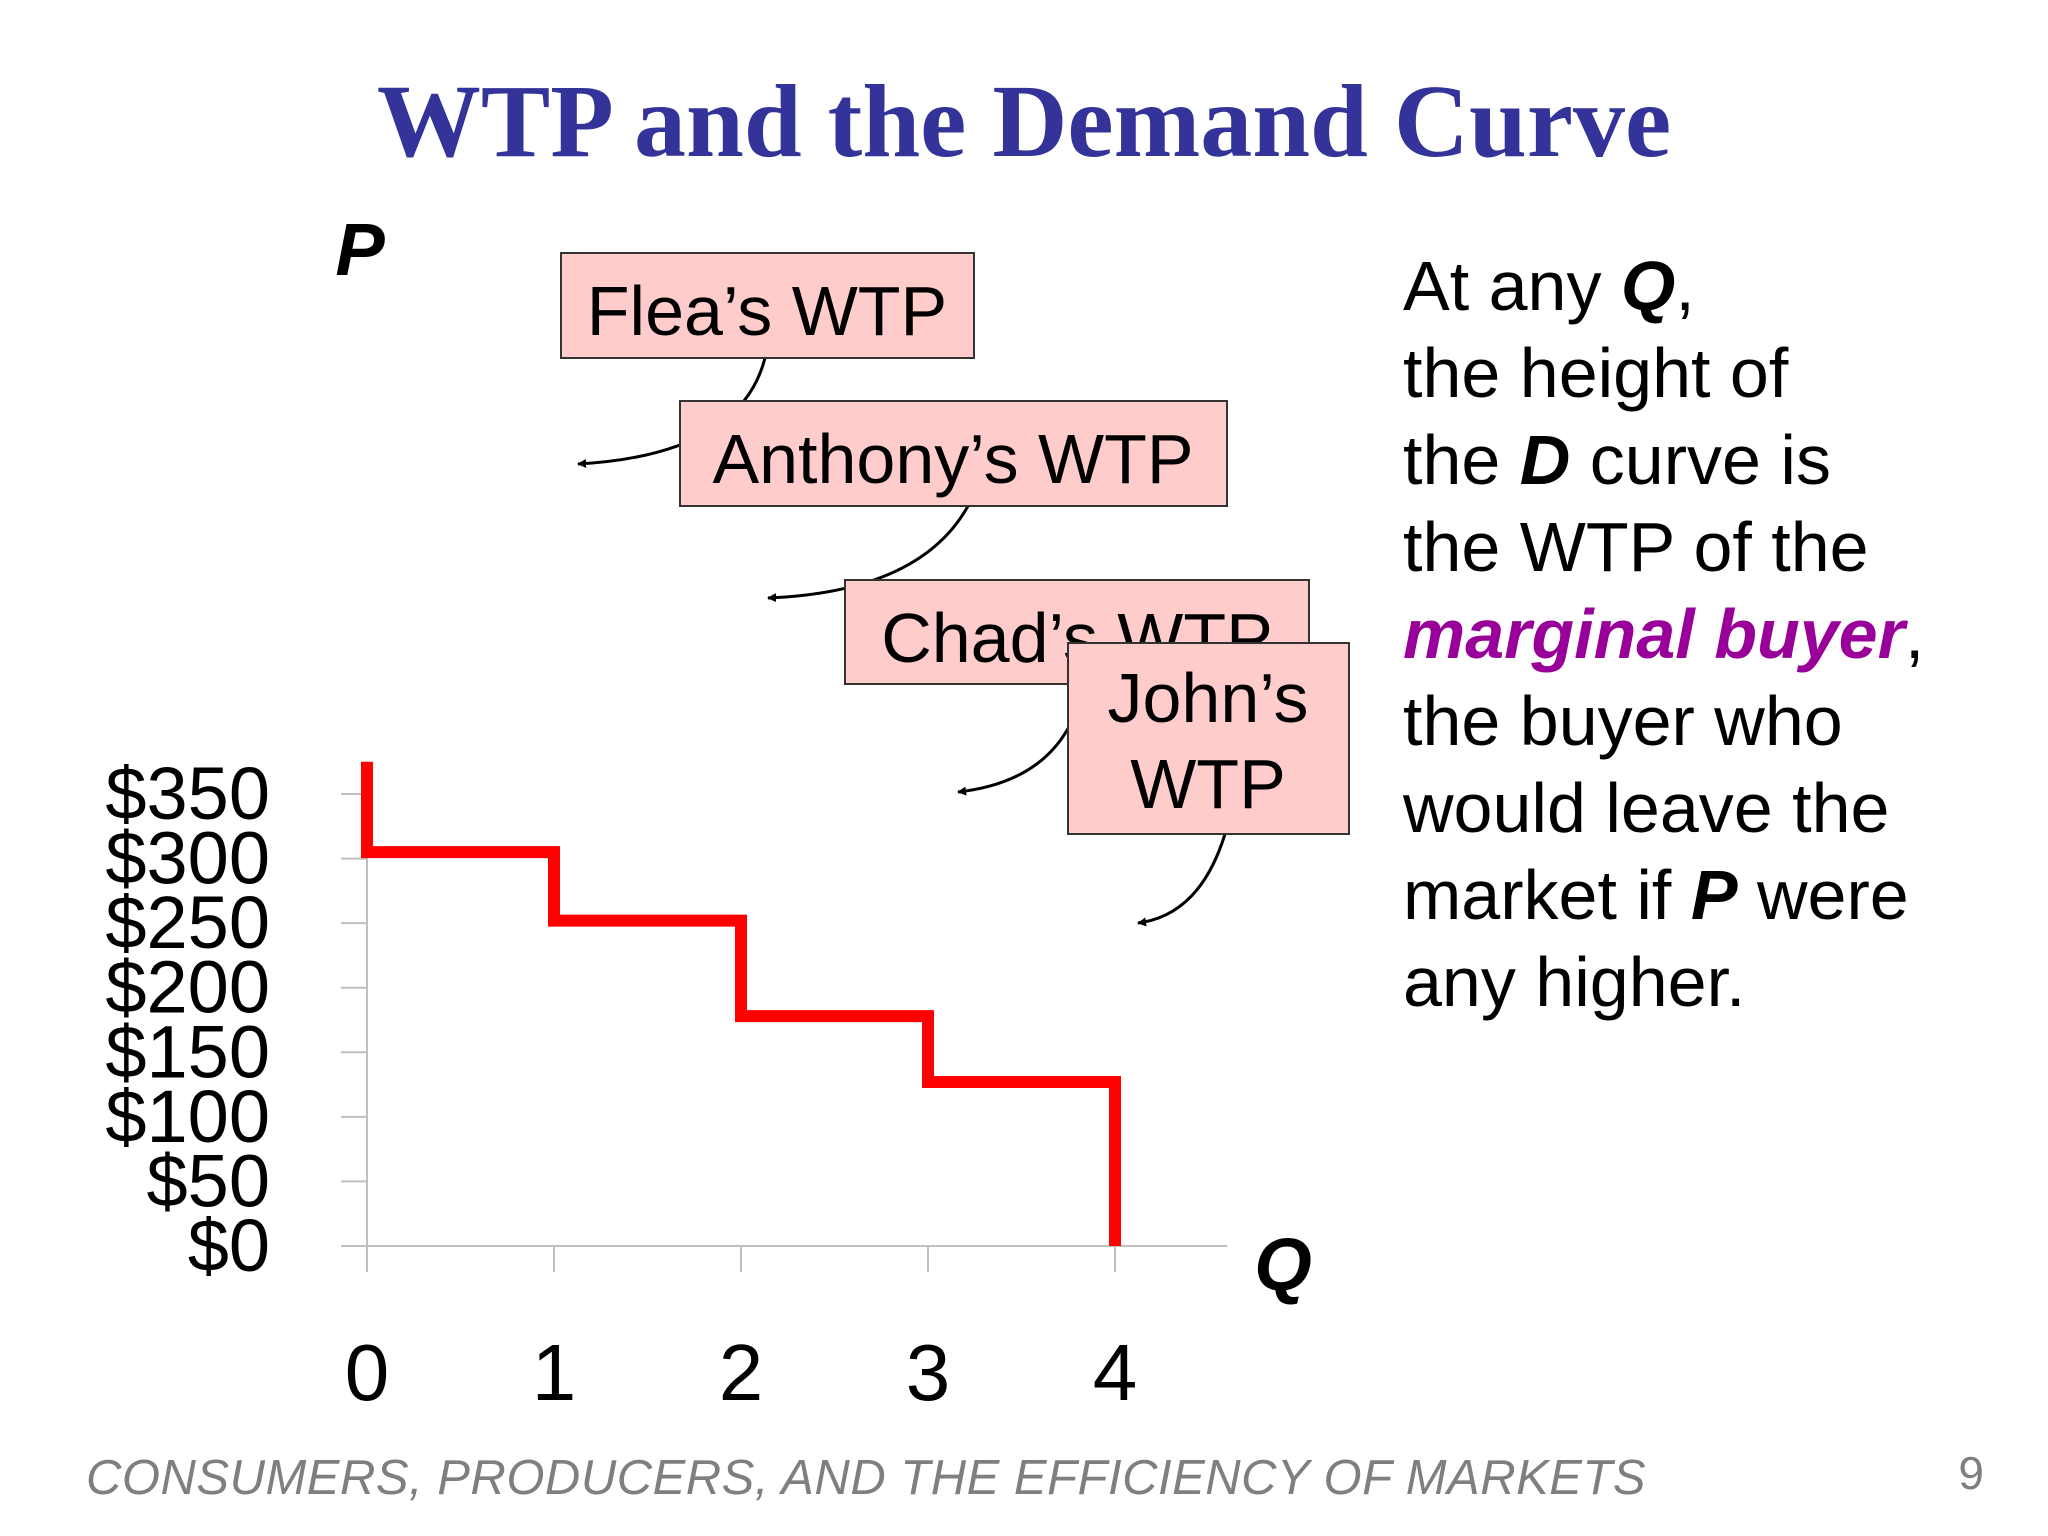 The image size is (2048, 1536). What do you see at coordinates (1617, 460) in the screenshot?
I see `explanation-line-3: the D curve is` at bounding box center [1617, 460].